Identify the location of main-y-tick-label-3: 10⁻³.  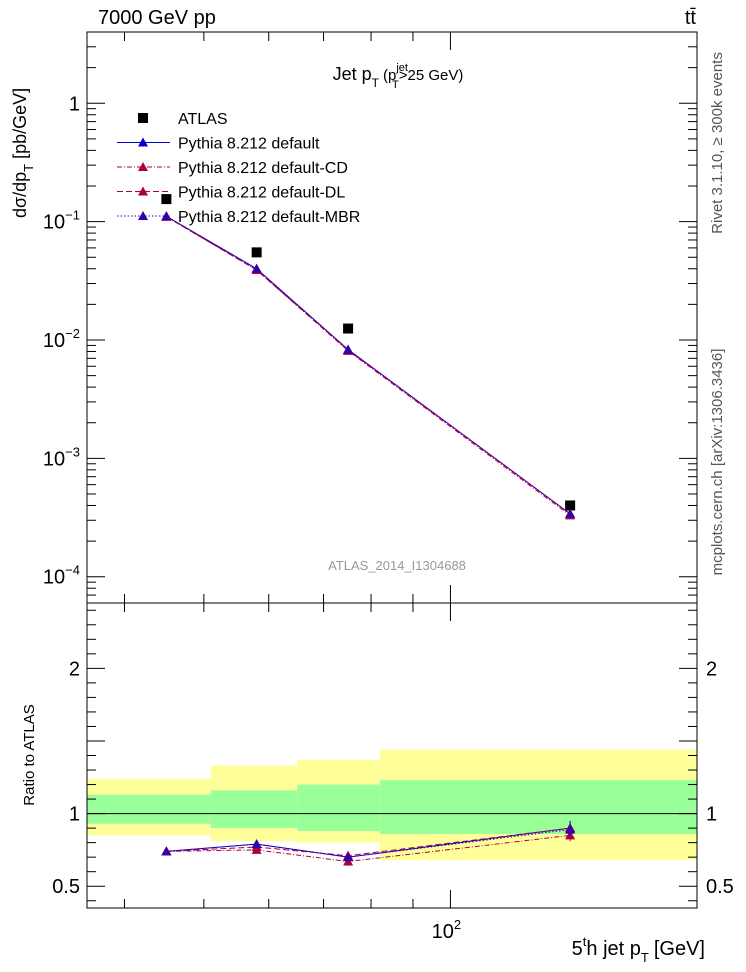
(61, 457).